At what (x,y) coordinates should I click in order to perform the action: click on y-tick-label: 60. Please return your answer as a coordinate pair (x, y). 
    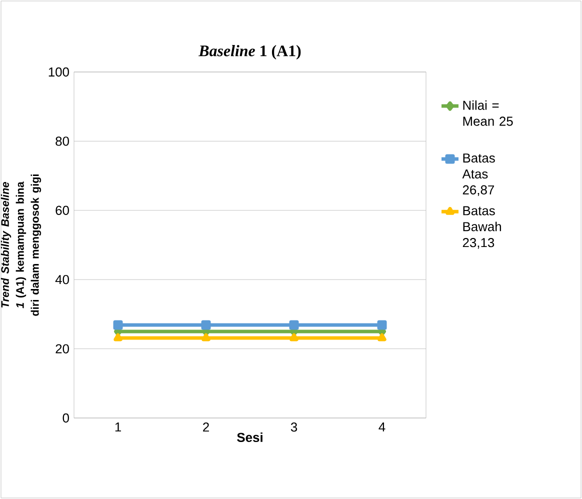
    Looking at the image, I should click on (62, 210).